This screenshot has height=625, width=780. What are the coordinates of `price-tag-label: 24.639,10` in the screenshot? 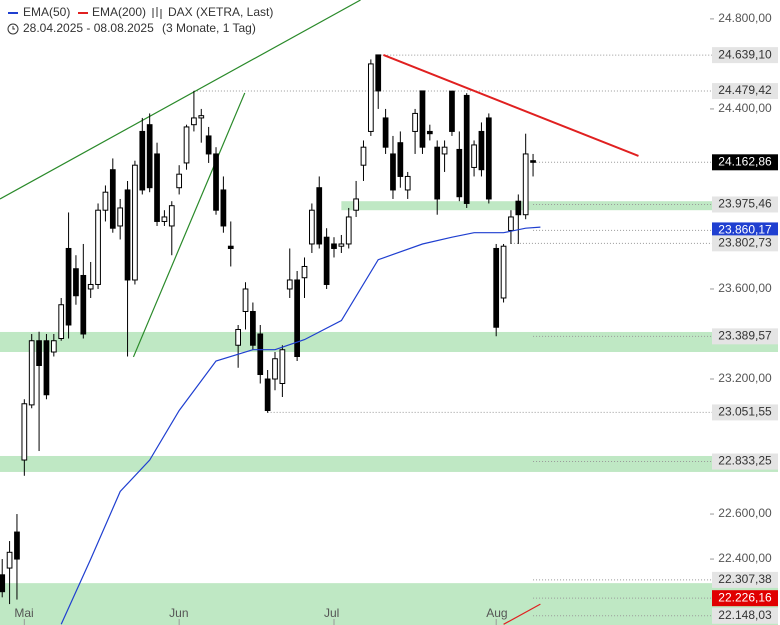 It's located at (745, 54).